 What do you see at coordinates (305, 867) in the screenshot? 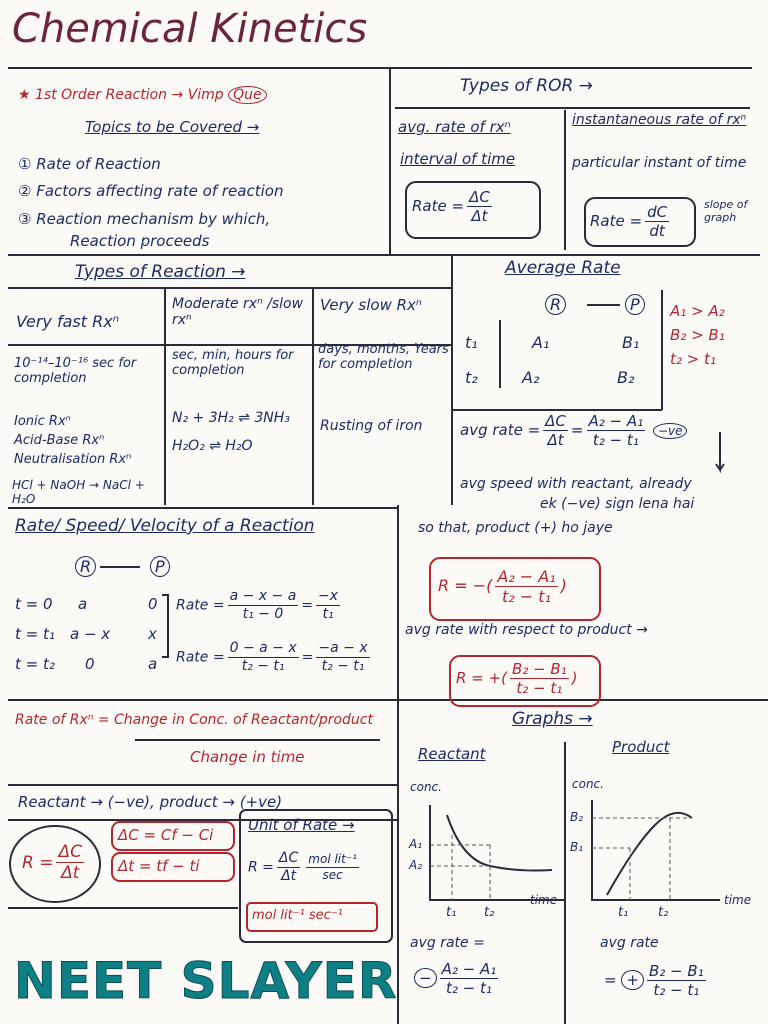
I see `unit-formula: R = ΔC Δt mol lit⁻¹ sec` at bounding box center [305, 867].